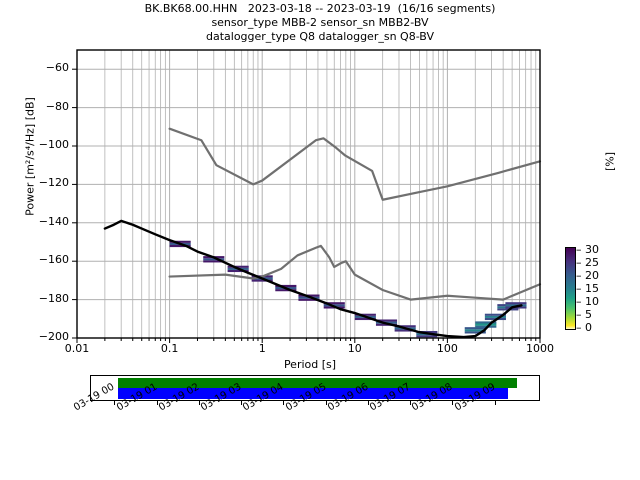 Image resolution: width=640 pixels, height=480 pixels. I want to click on timeline-coverage-bar, so click(317, 383).